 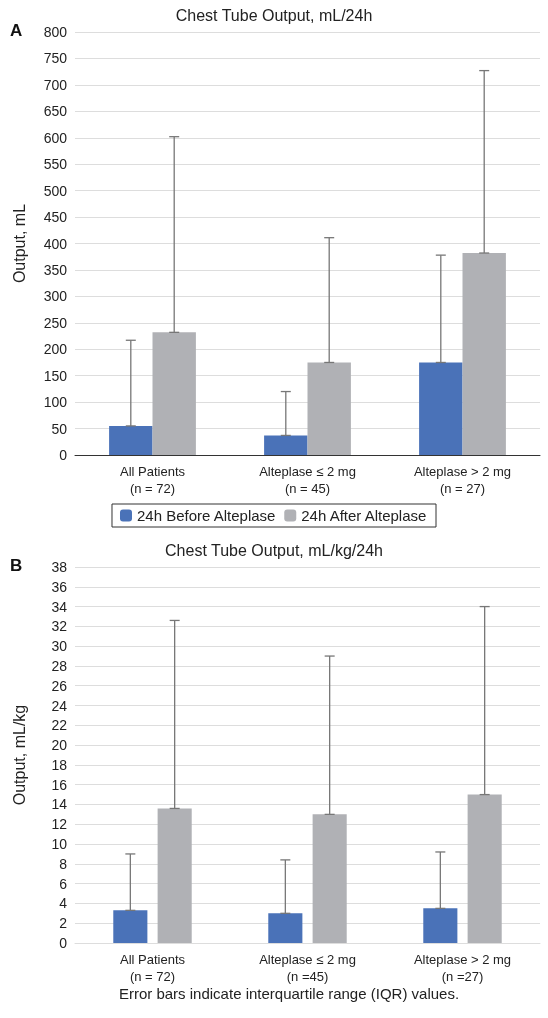 What do you see at coordinates (206, 515) in the screenshot?
I see `legend-label: 24h Before Alteplase` at bounding box center [206, 515].